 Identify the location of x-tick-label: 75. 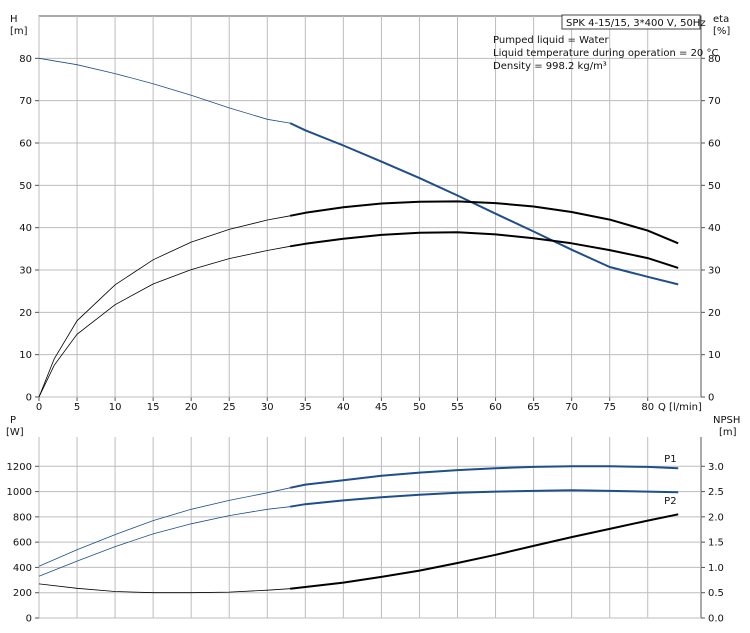
(609, 407).